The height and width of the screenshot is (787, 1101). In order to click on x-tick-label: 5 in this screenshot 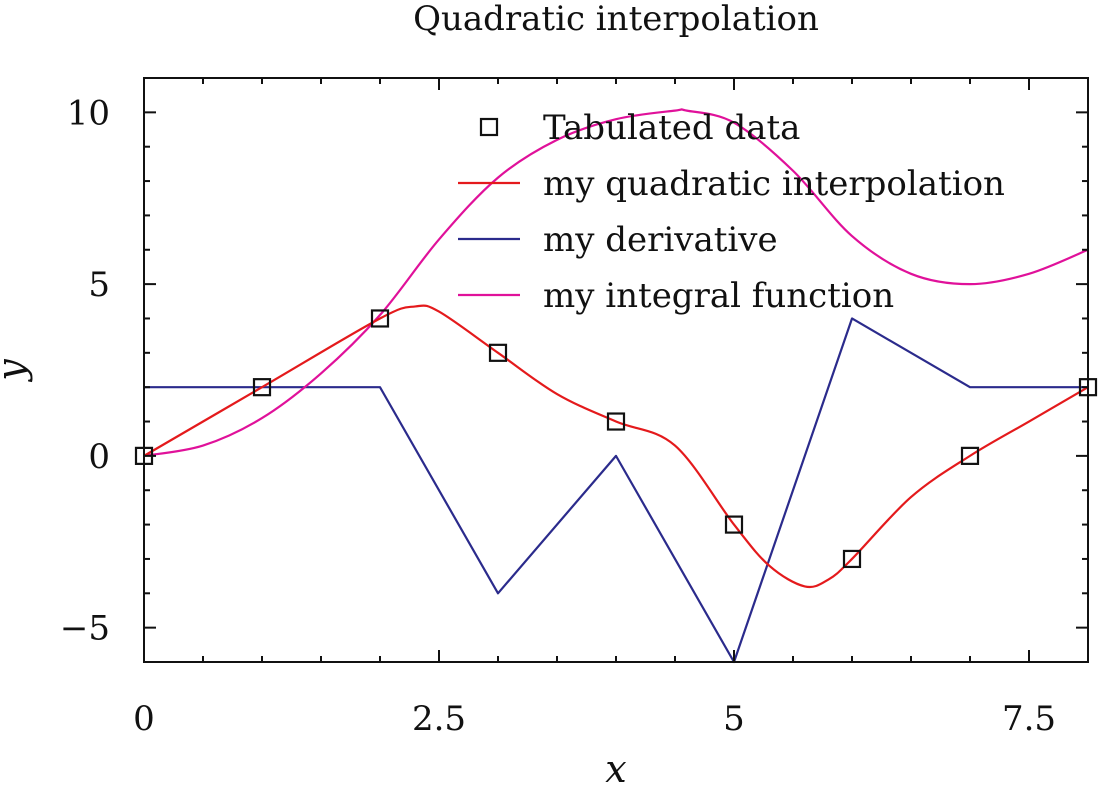, I will do `click(734, 719)`.